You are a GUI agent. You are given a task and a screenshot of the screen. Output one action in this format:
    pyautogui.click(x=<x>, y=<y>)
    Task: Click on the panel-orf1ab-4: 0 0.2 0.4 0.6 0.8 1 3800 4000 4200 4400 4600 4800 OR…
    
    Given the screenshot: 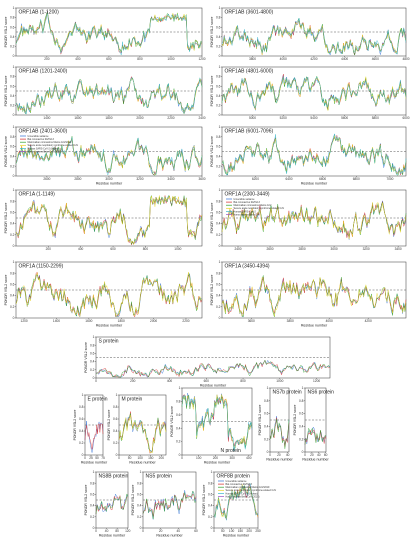 What is the action you would take?
    pyautogui.click(x=310, y=33)
    